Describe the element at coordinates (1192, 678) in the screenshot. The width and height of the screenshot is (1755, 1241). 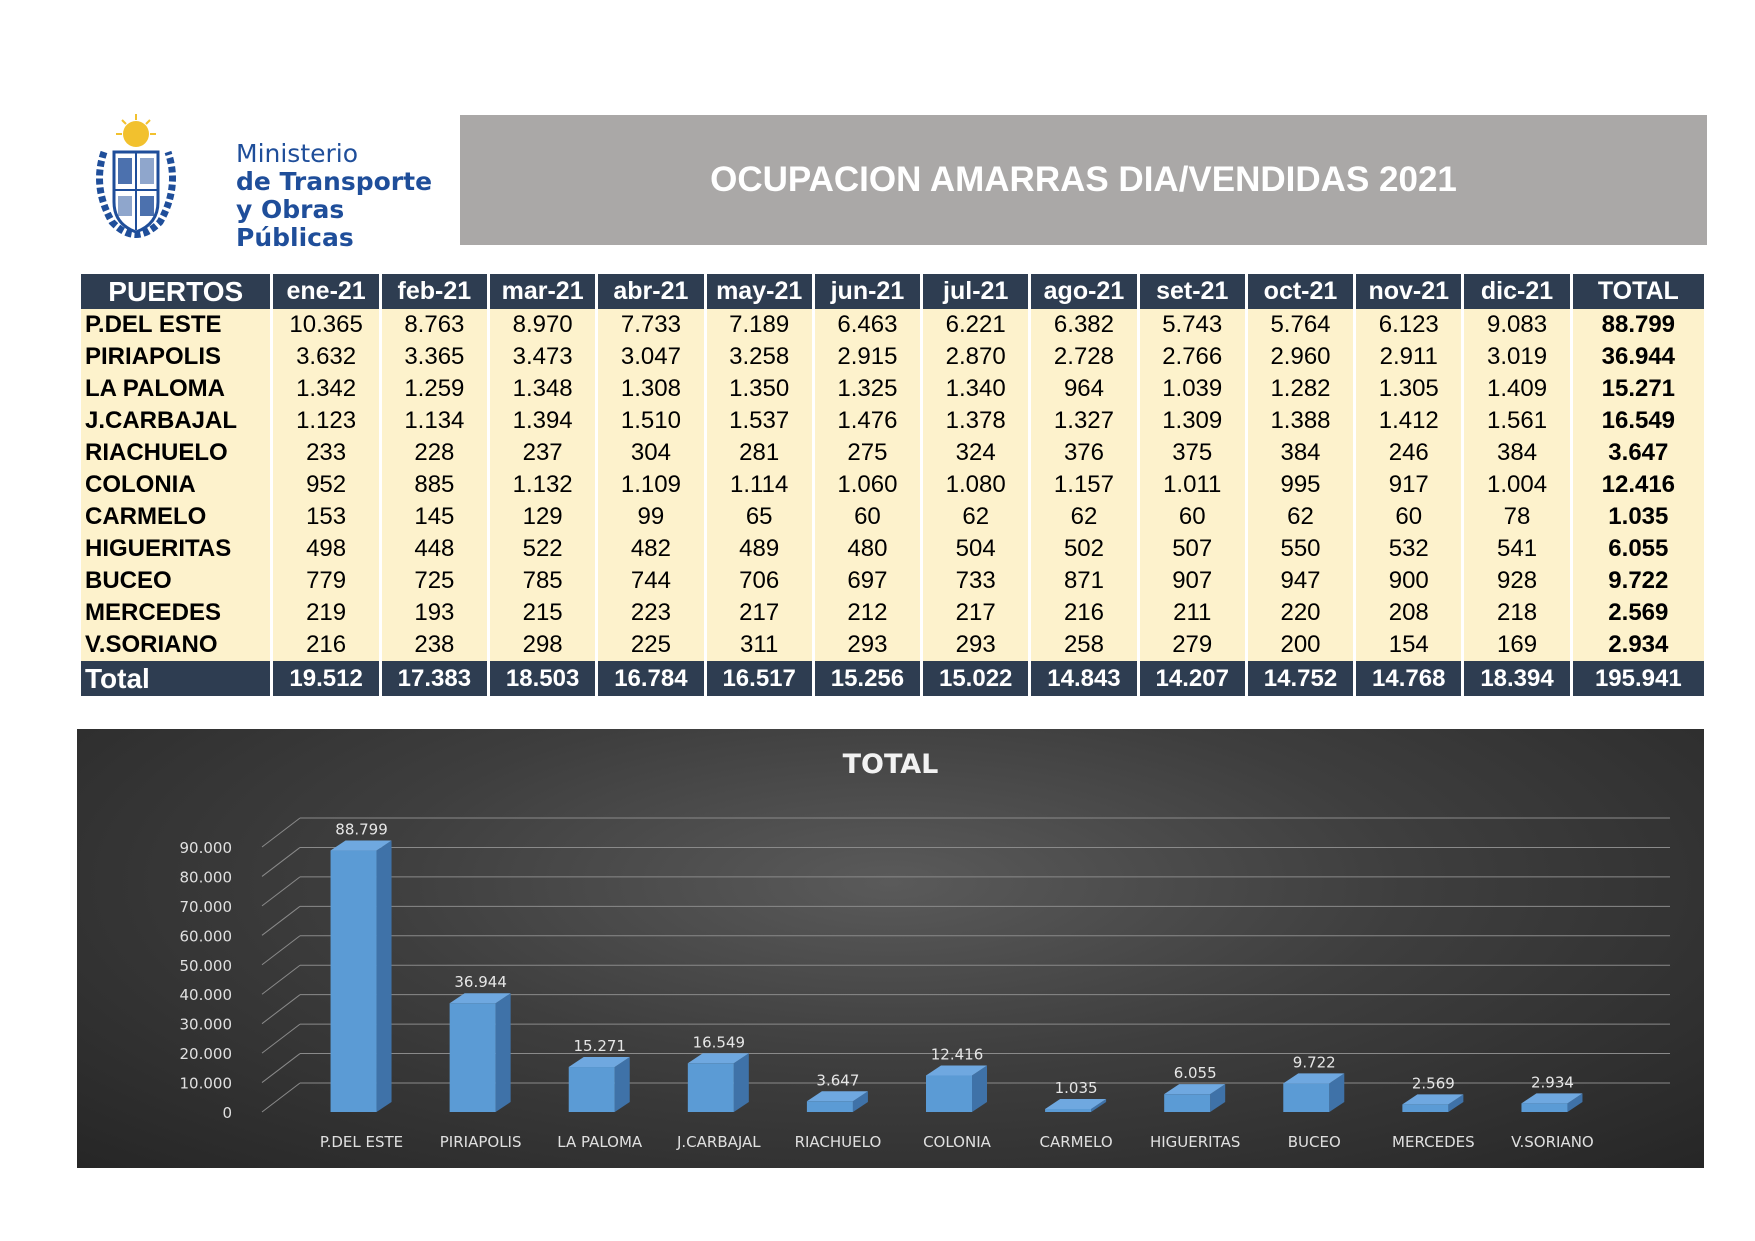
I see `month-total-cell: 14.207` at that location.